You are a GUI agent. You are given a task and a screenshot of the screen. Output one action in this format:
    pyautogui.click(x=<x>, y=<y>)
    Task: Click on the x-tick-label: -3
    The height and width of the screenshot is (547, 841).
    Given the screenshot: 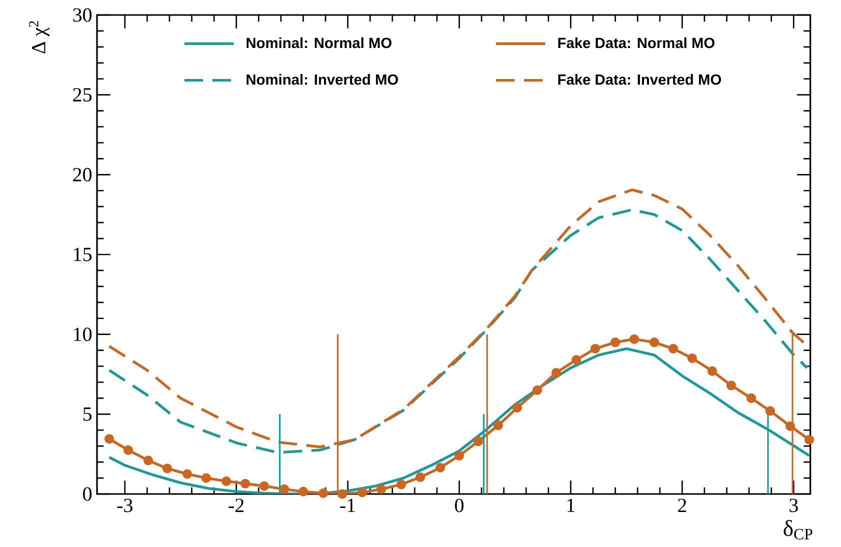 What is the action you would take?
    pyautogui.click(x=124, y=505)
    